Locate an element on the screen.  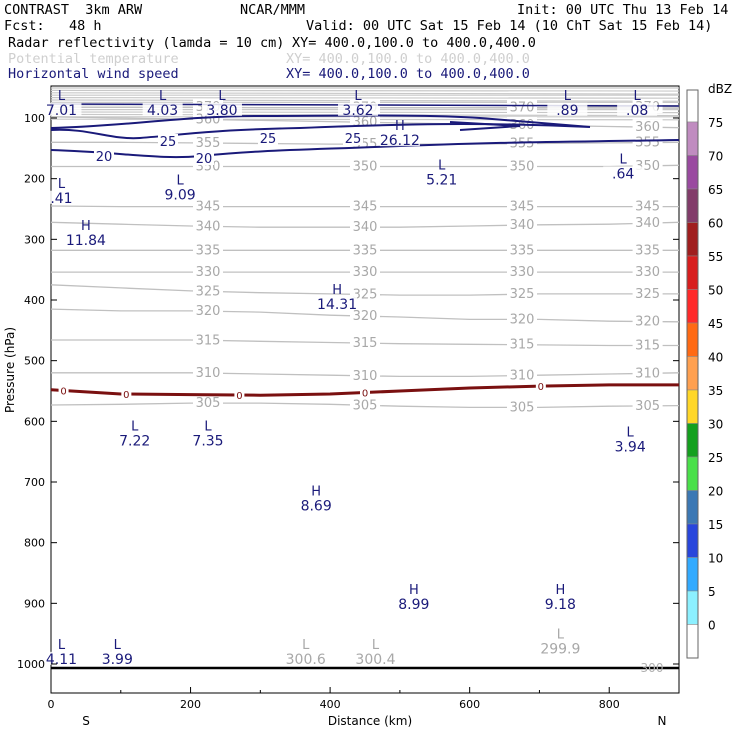
field-xy-theta: XY= 400.0,100.0 to 400.0,400.0 is located at coordinates (408, 59).